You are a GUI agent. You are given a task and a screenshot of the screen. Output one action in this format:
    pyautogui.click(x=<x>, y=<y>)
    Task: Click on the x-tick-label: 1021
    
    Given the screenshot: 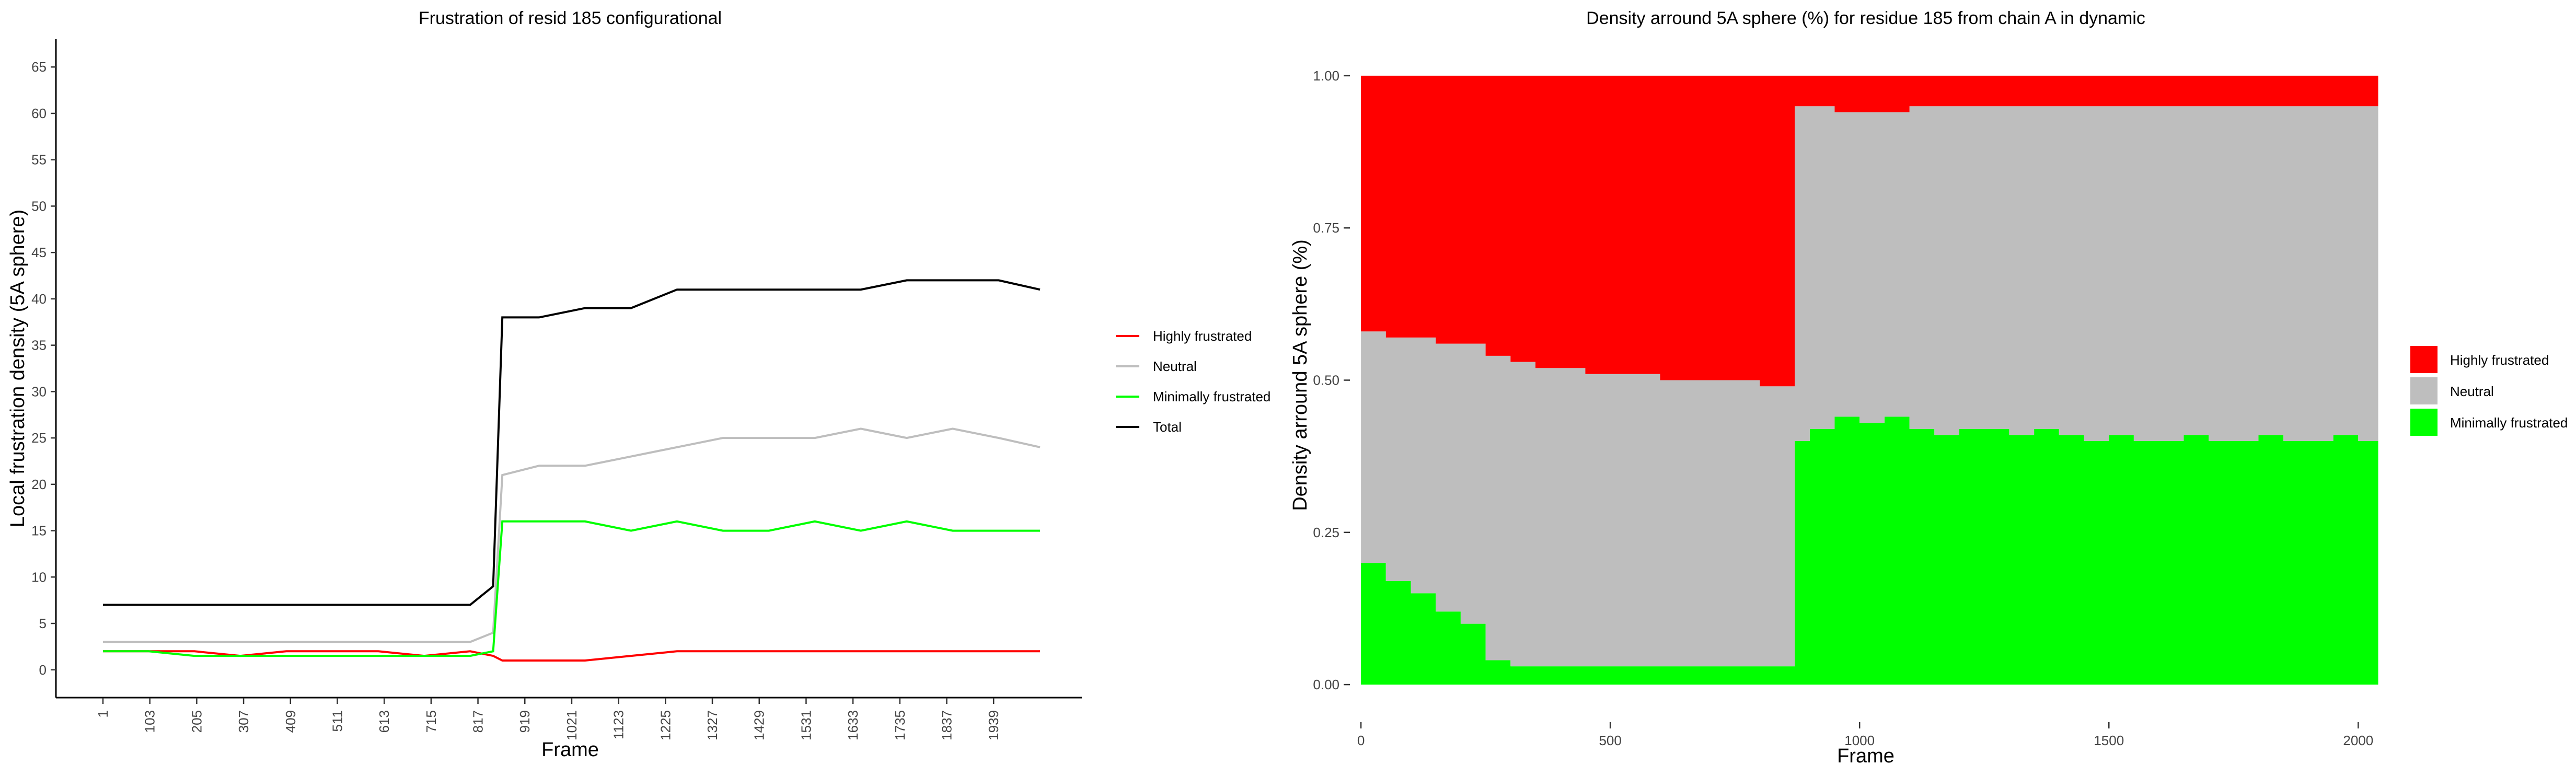 What is the action you would take?
    pyautogui.click(x=572, y=725)
    